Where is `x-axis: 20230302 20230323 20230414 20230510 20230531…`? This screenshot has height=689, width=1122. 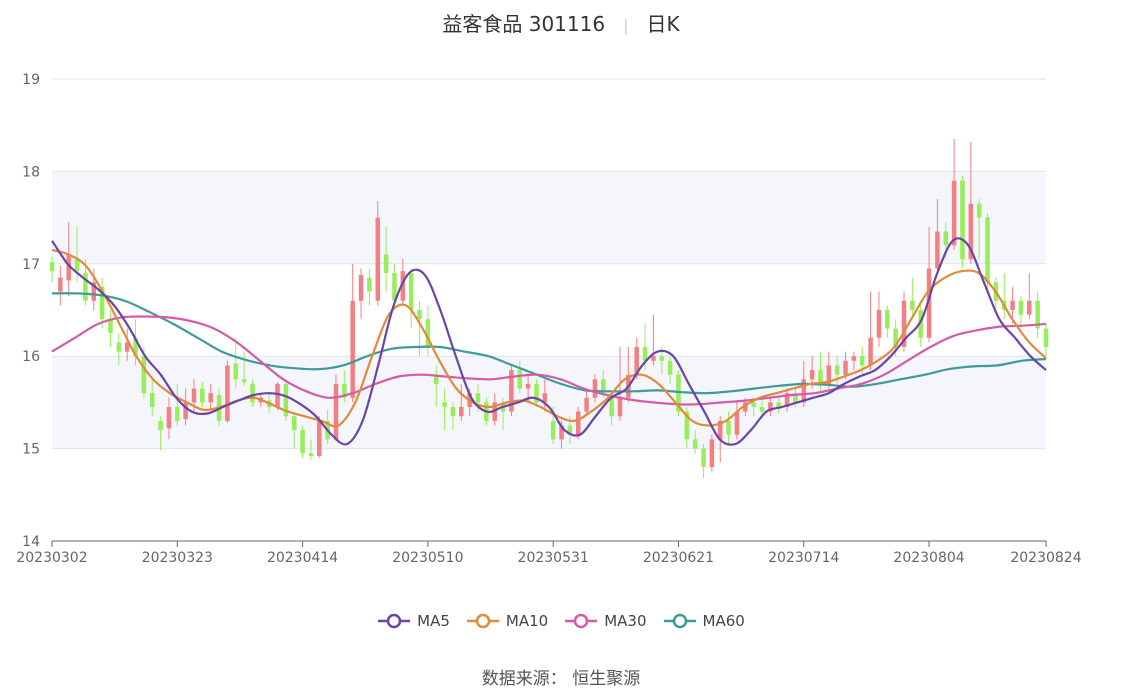
x-axis: 20230302 20230323 20230414 20230510 20230531… is located at coordinates (549, 553).